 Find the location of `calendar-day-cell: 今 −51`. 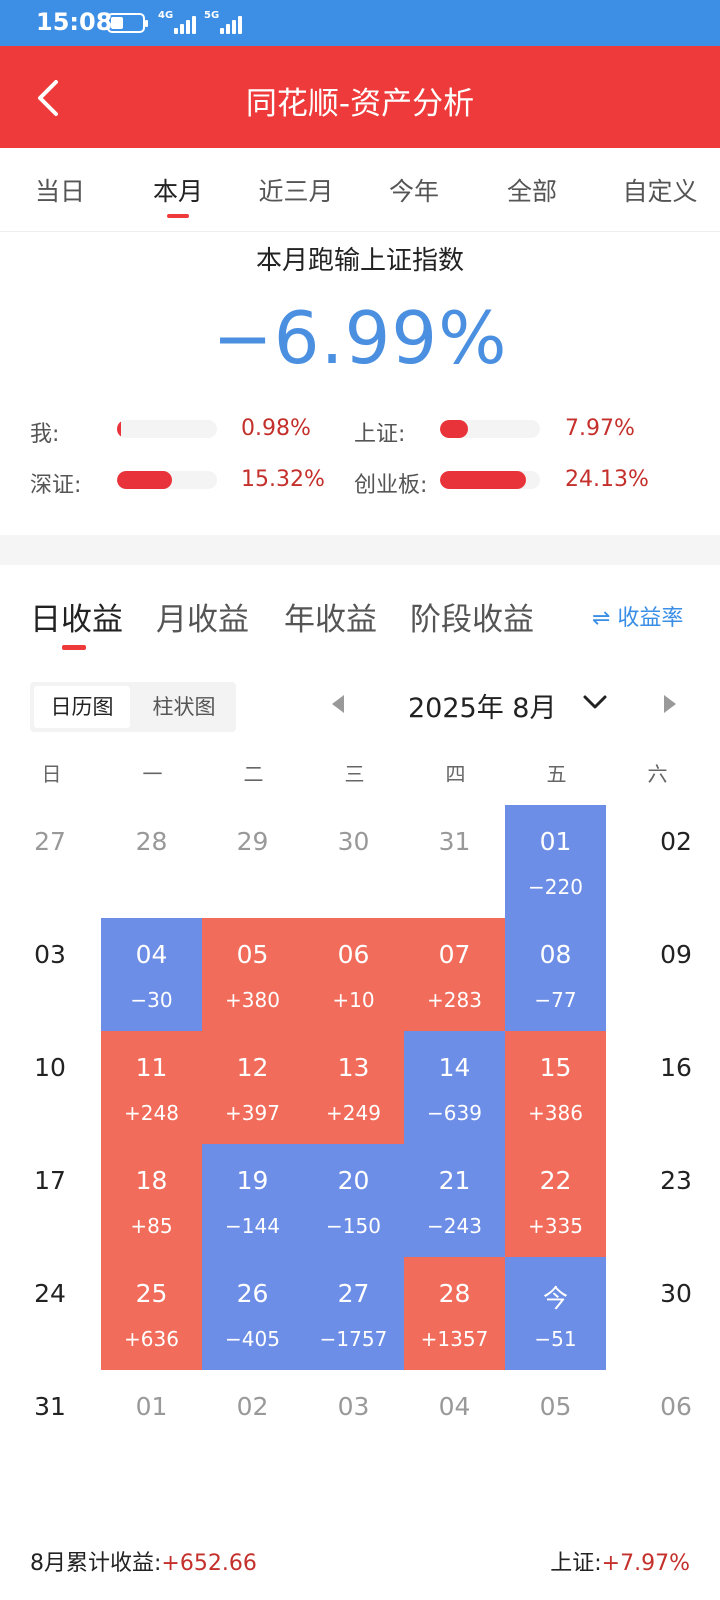

calendar-day-cell: 今 −51 is located at coordinates (555, 1313).